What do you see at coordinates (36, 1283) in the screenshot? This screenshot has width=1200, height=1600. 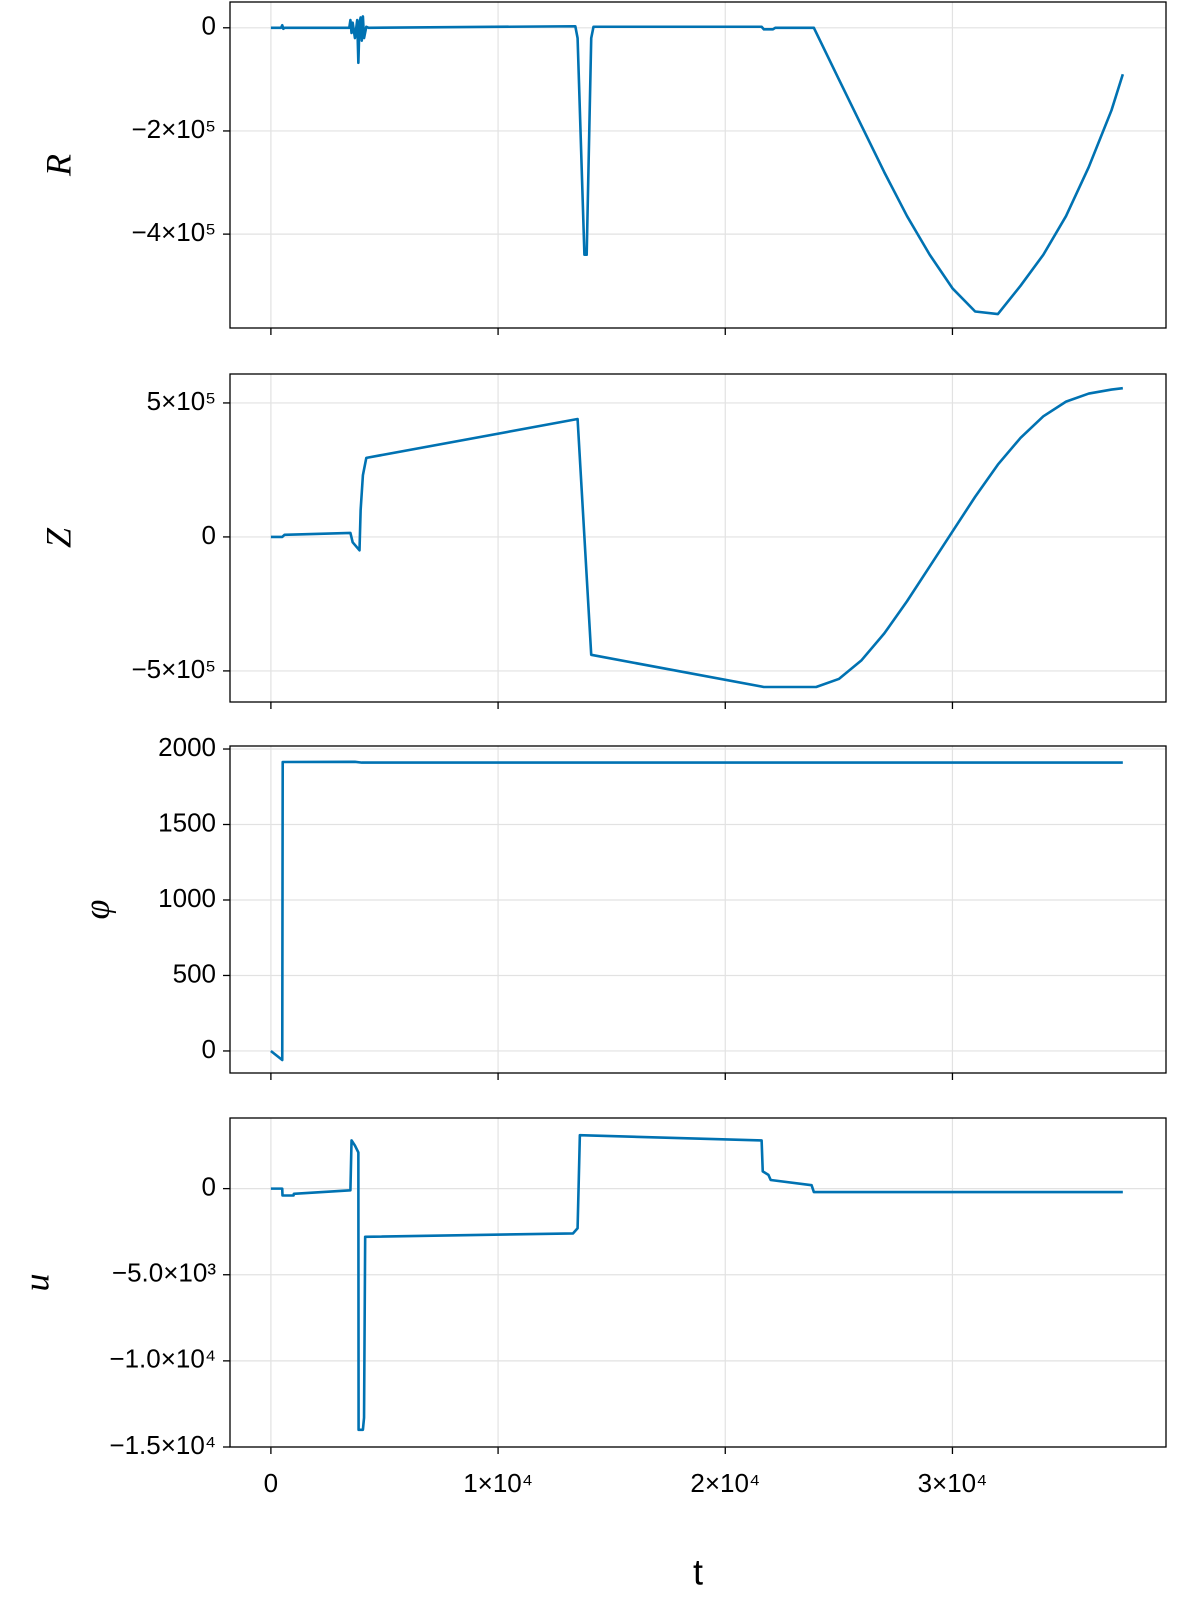 I see `y-axis-label: u` at bounding box center [36, 1283].